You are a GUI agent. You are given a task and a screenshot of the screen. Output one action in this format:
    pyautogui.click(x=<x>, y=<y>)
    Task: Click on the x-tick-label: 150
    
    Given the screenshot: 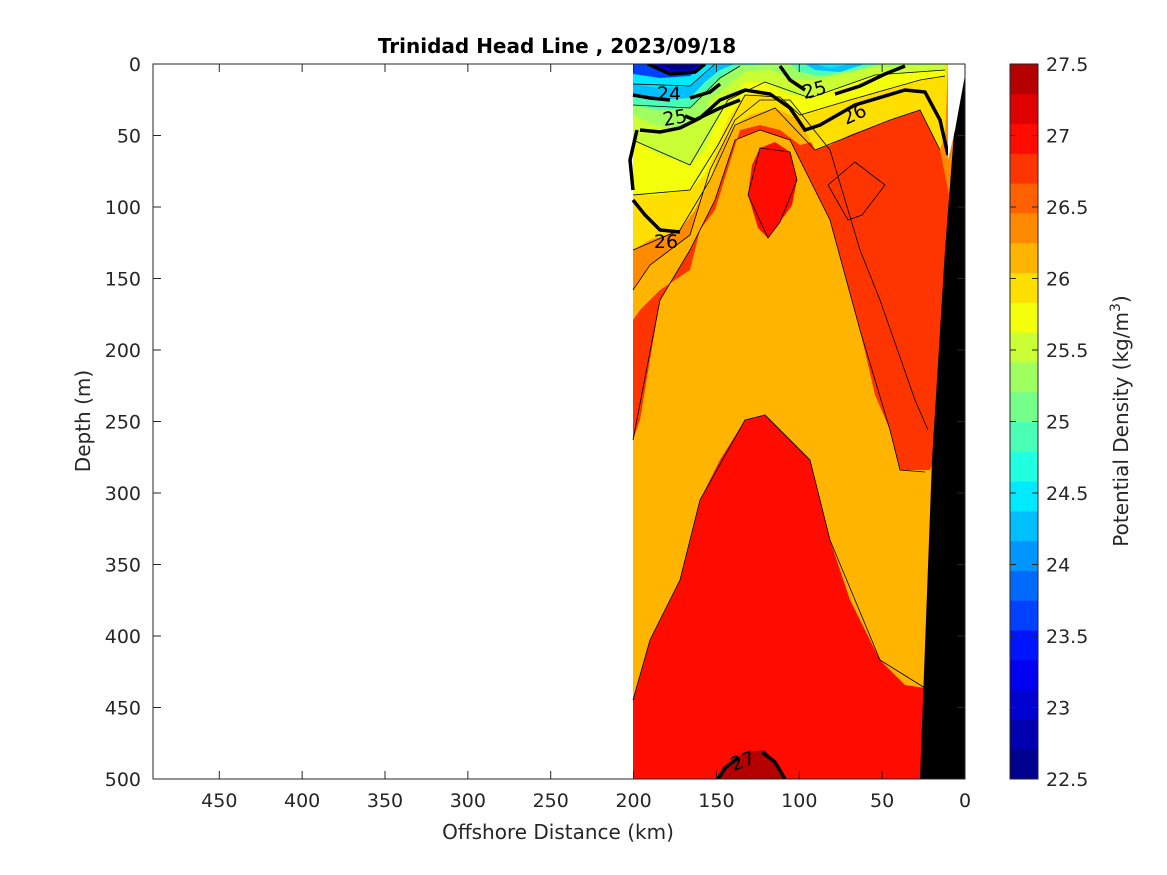 What is the action you would take?
    pyautogui.click(x=716, y=801)
    